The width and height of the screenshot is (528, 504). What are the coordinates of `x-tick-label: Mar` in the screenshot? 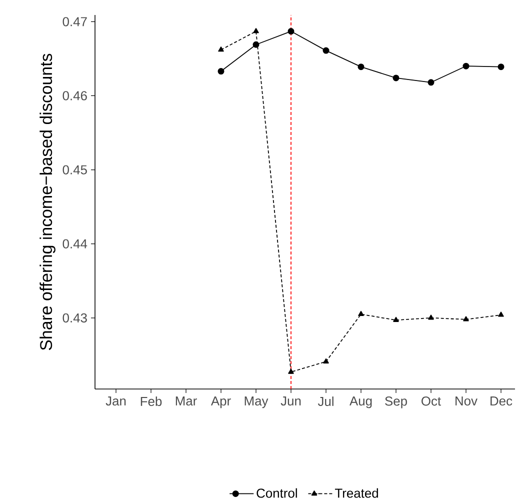 It's located at (186, 401).